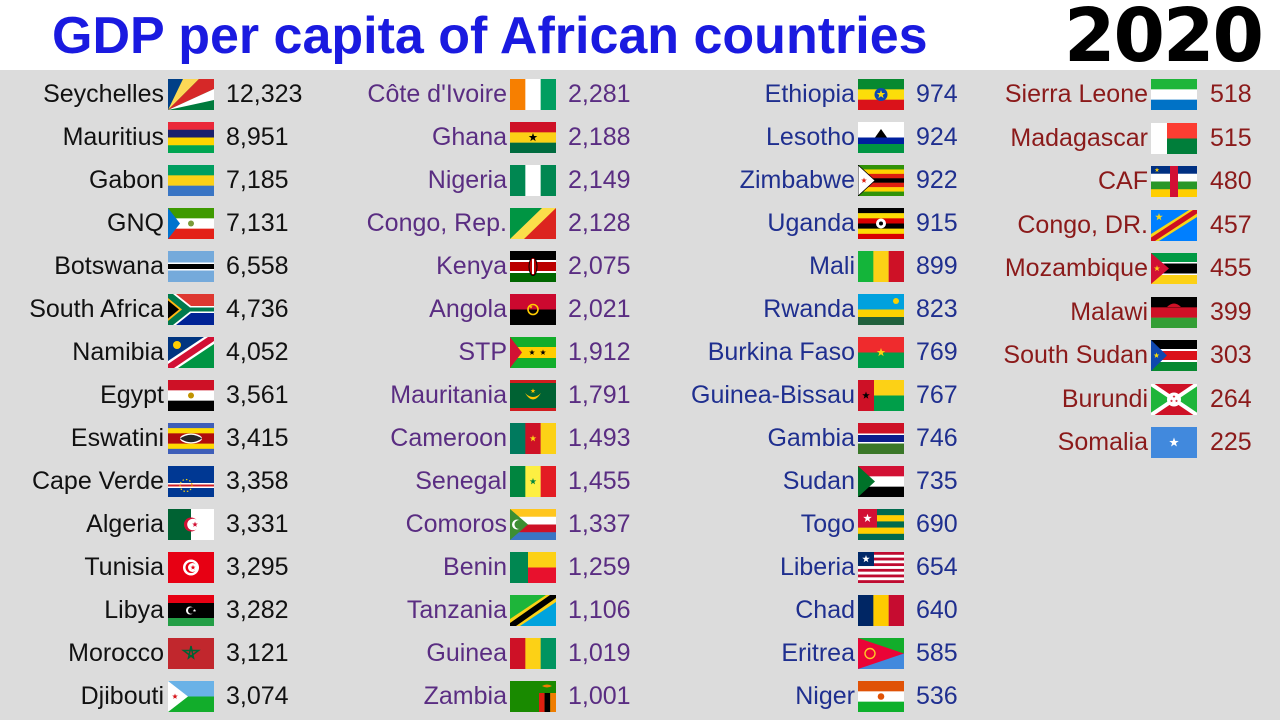 The width and height of the screenshot is (1280, 720). Describe the element at coordinates (1174, 138) in the screenshot. I see `madagascar-flag-icon` at that location.